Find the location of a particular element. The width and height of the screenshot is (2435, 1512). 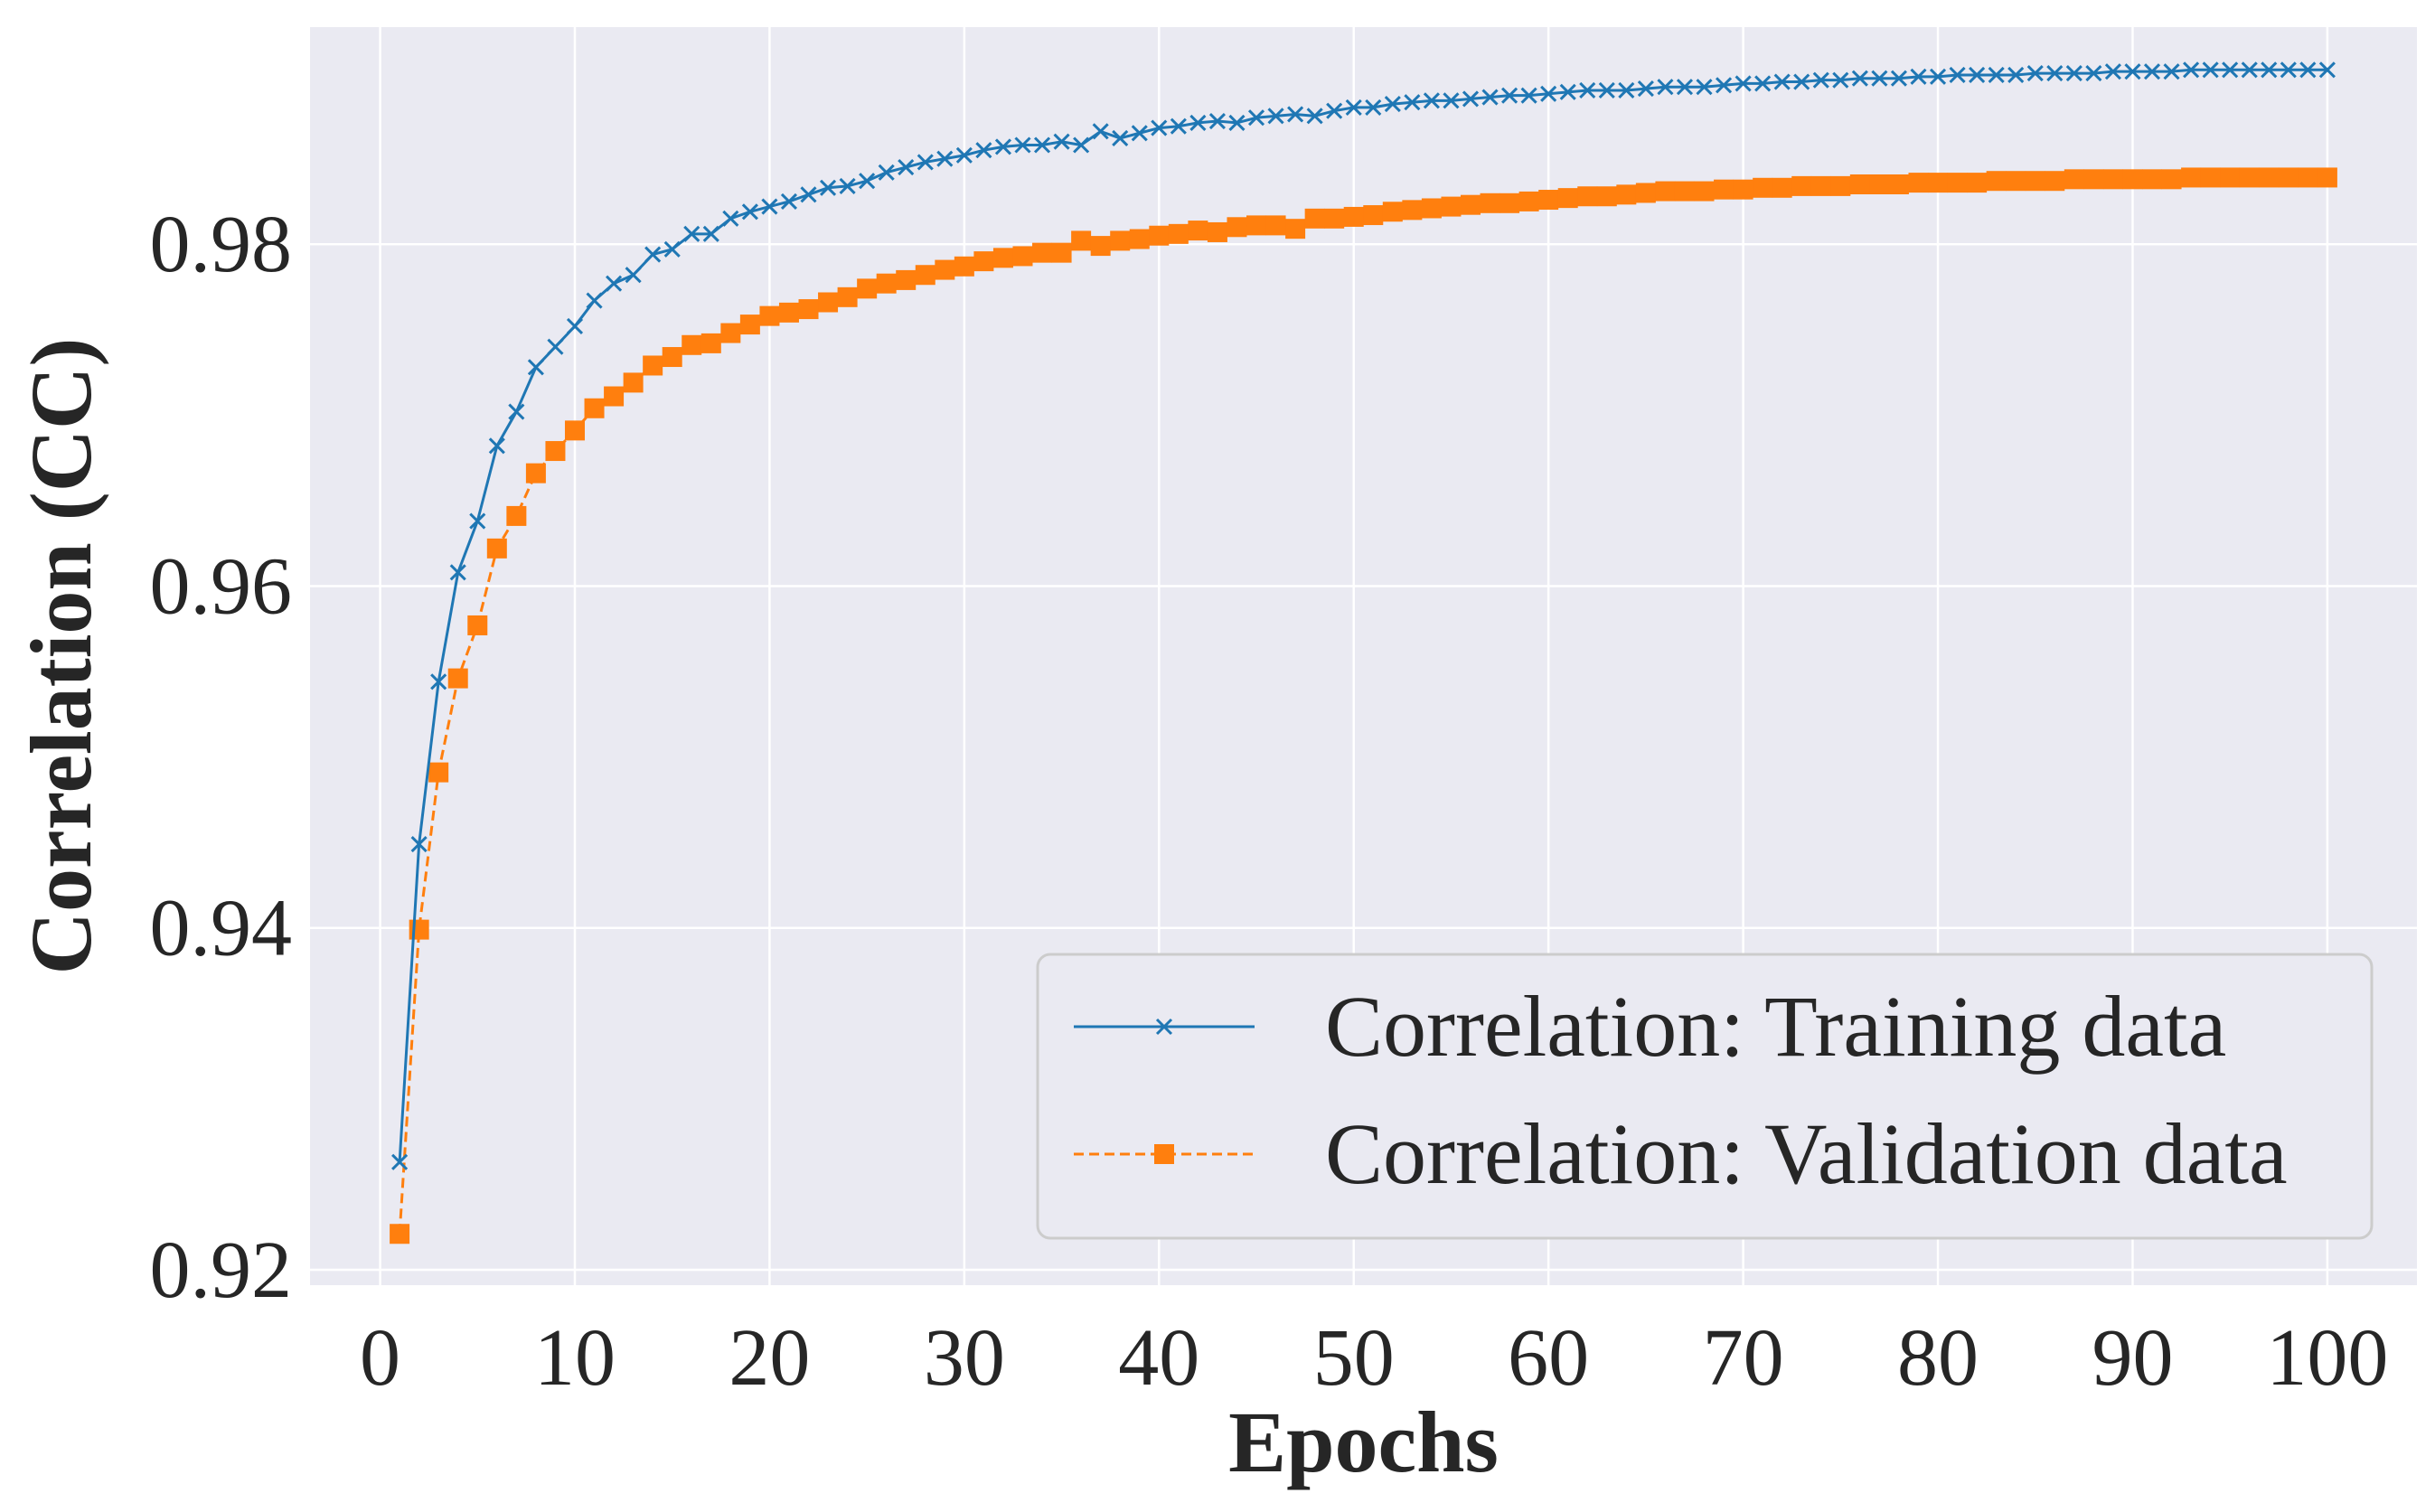

legend-entry: Correlation: Validation data is located at coordinates (1681, 1153).